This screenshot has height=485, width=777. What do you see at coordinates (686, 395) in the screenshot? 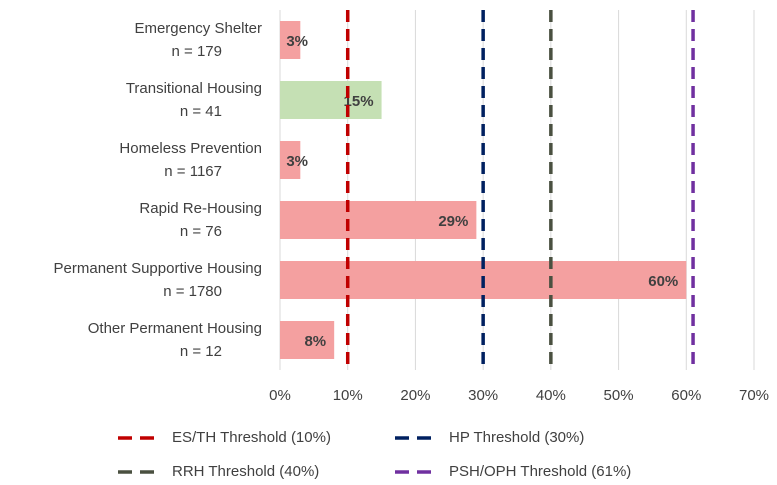
I see `x-tick-label: 60%` at bounding box center [686, 395].